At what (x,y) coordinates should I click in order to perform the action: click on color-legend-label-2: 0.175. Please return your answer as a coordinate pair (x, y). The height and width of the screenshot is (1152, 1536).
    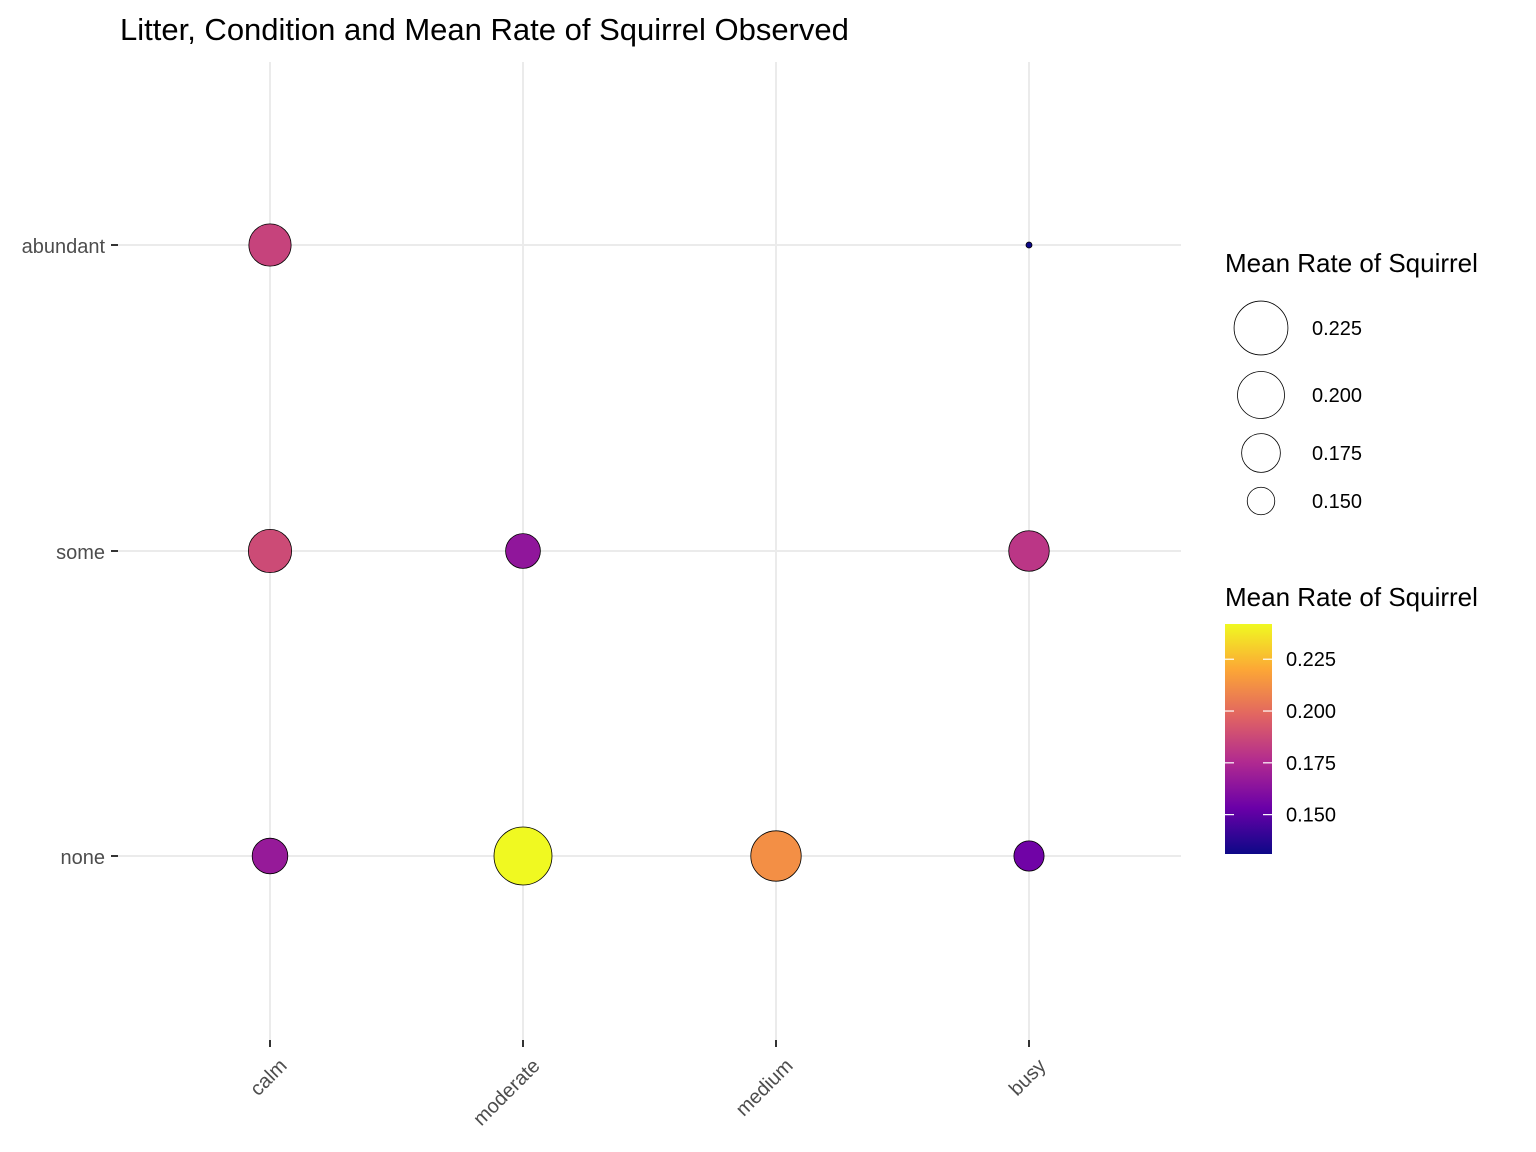
    Looking at the image, I should click on (1311, 764).